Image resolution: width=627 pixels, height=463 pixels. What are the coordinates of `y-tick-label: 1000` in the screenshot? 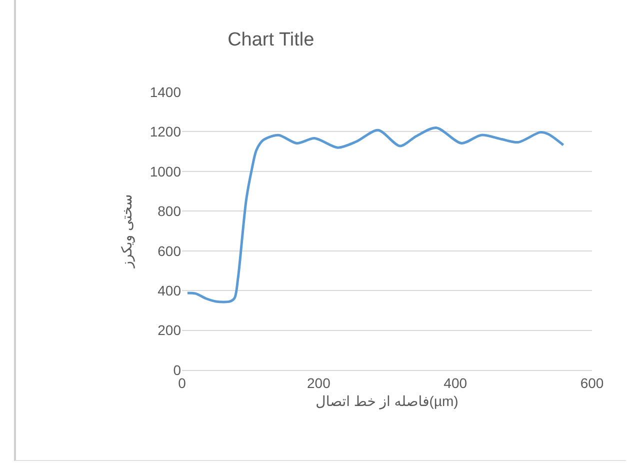 It's located at (166, 171).